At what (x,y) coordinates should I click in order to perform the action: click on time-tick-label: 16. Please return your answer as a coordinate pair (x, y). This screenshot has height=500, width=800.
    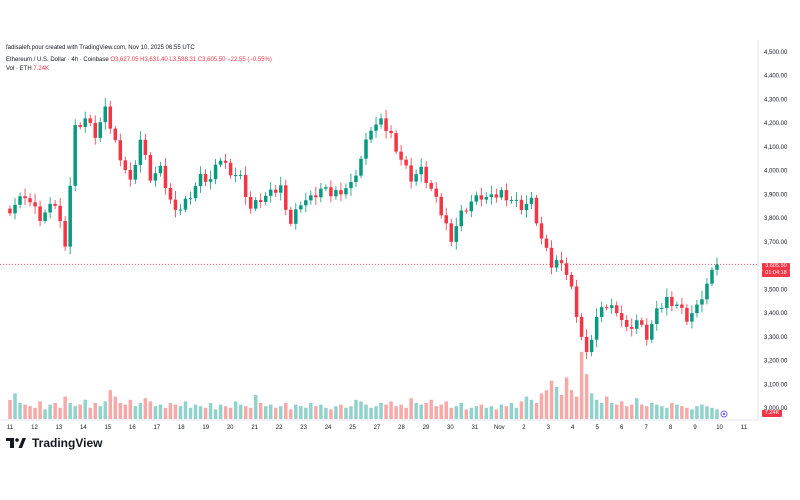
    Looking at the image, I should click on (132, 428).